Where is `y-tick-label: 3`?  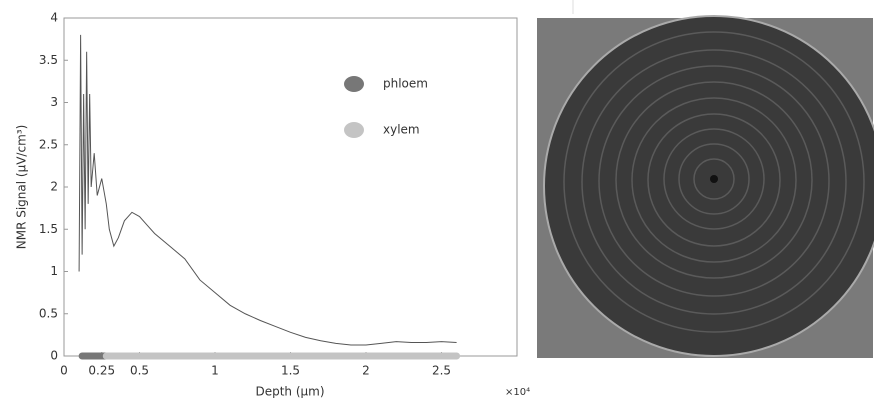
y-tick-label: 3 is located at coordinates (54, 102).